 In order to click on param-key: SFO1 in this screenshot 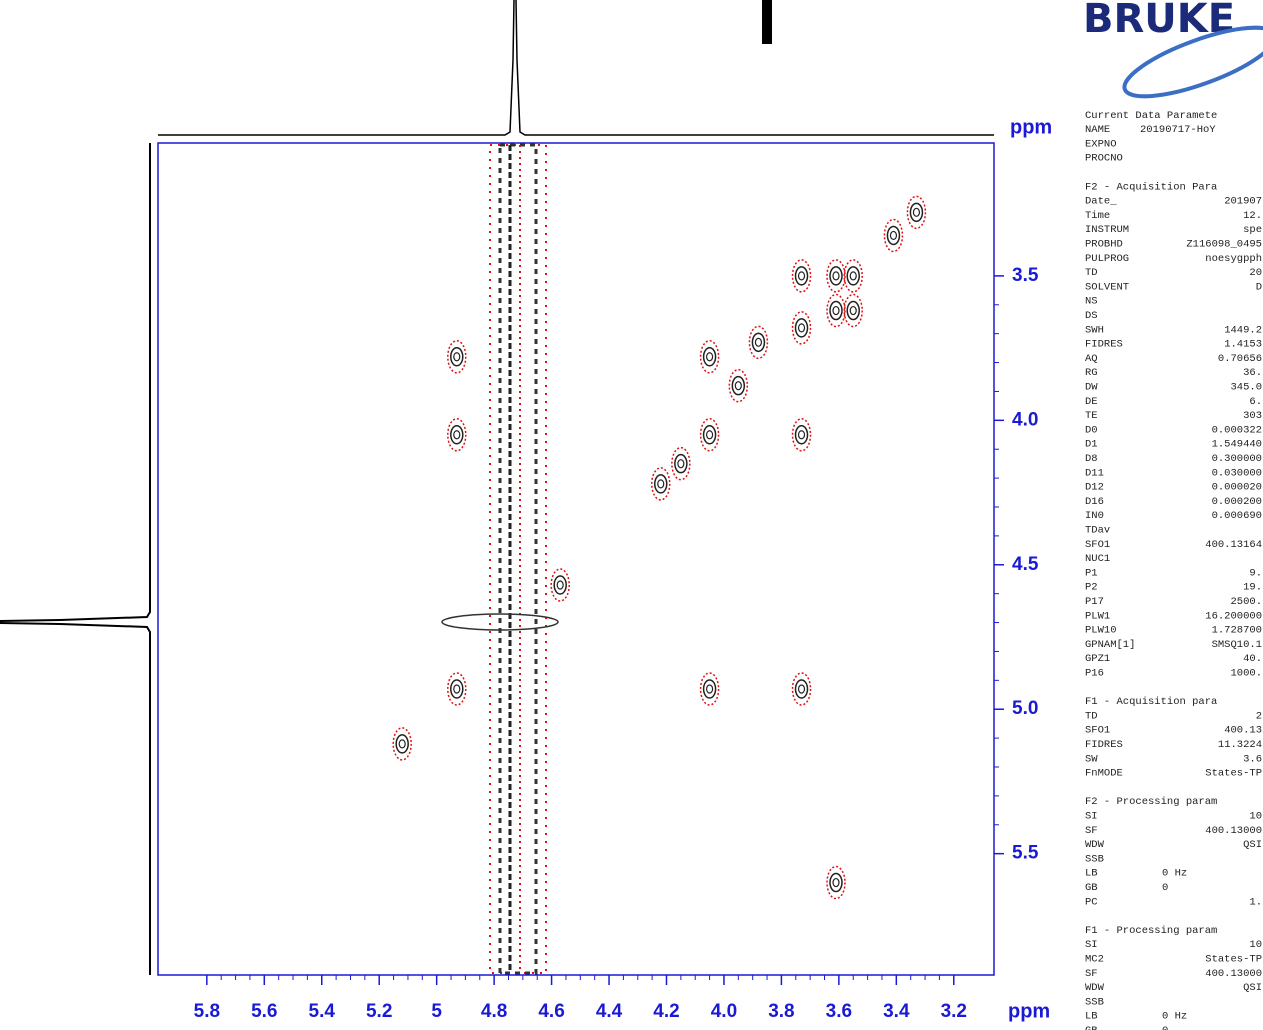, I will do `click(1097, 731)`.